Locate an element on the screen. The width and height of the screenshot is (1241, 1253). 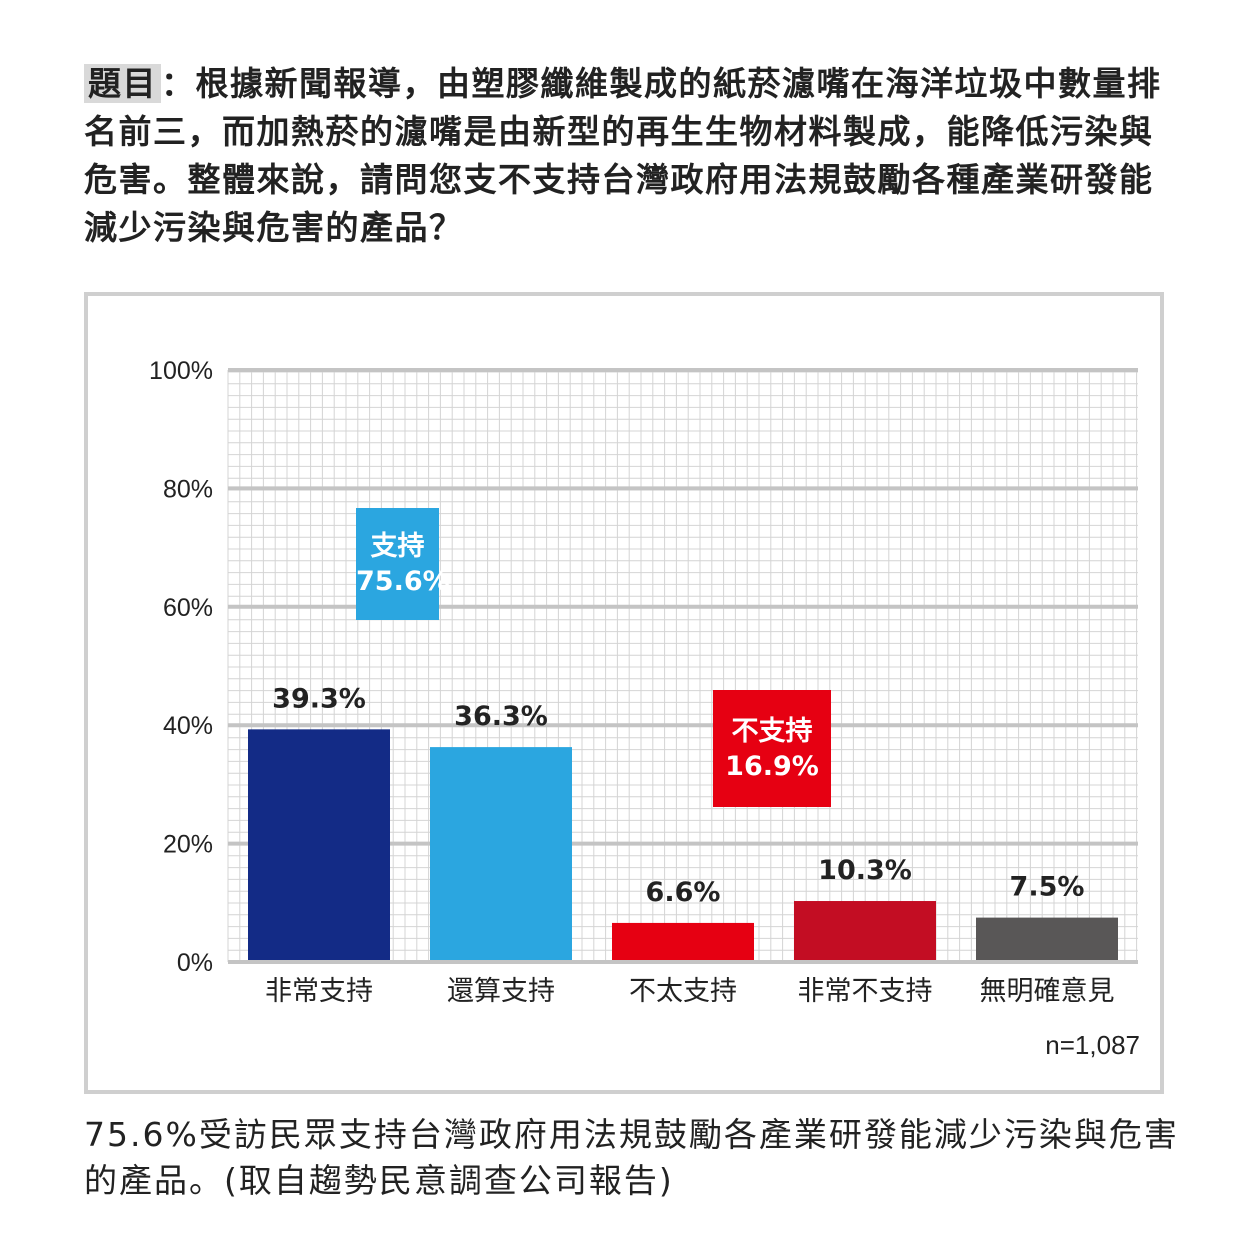
bar-value-label: 7.5% is located at coordinates (1047, 887).